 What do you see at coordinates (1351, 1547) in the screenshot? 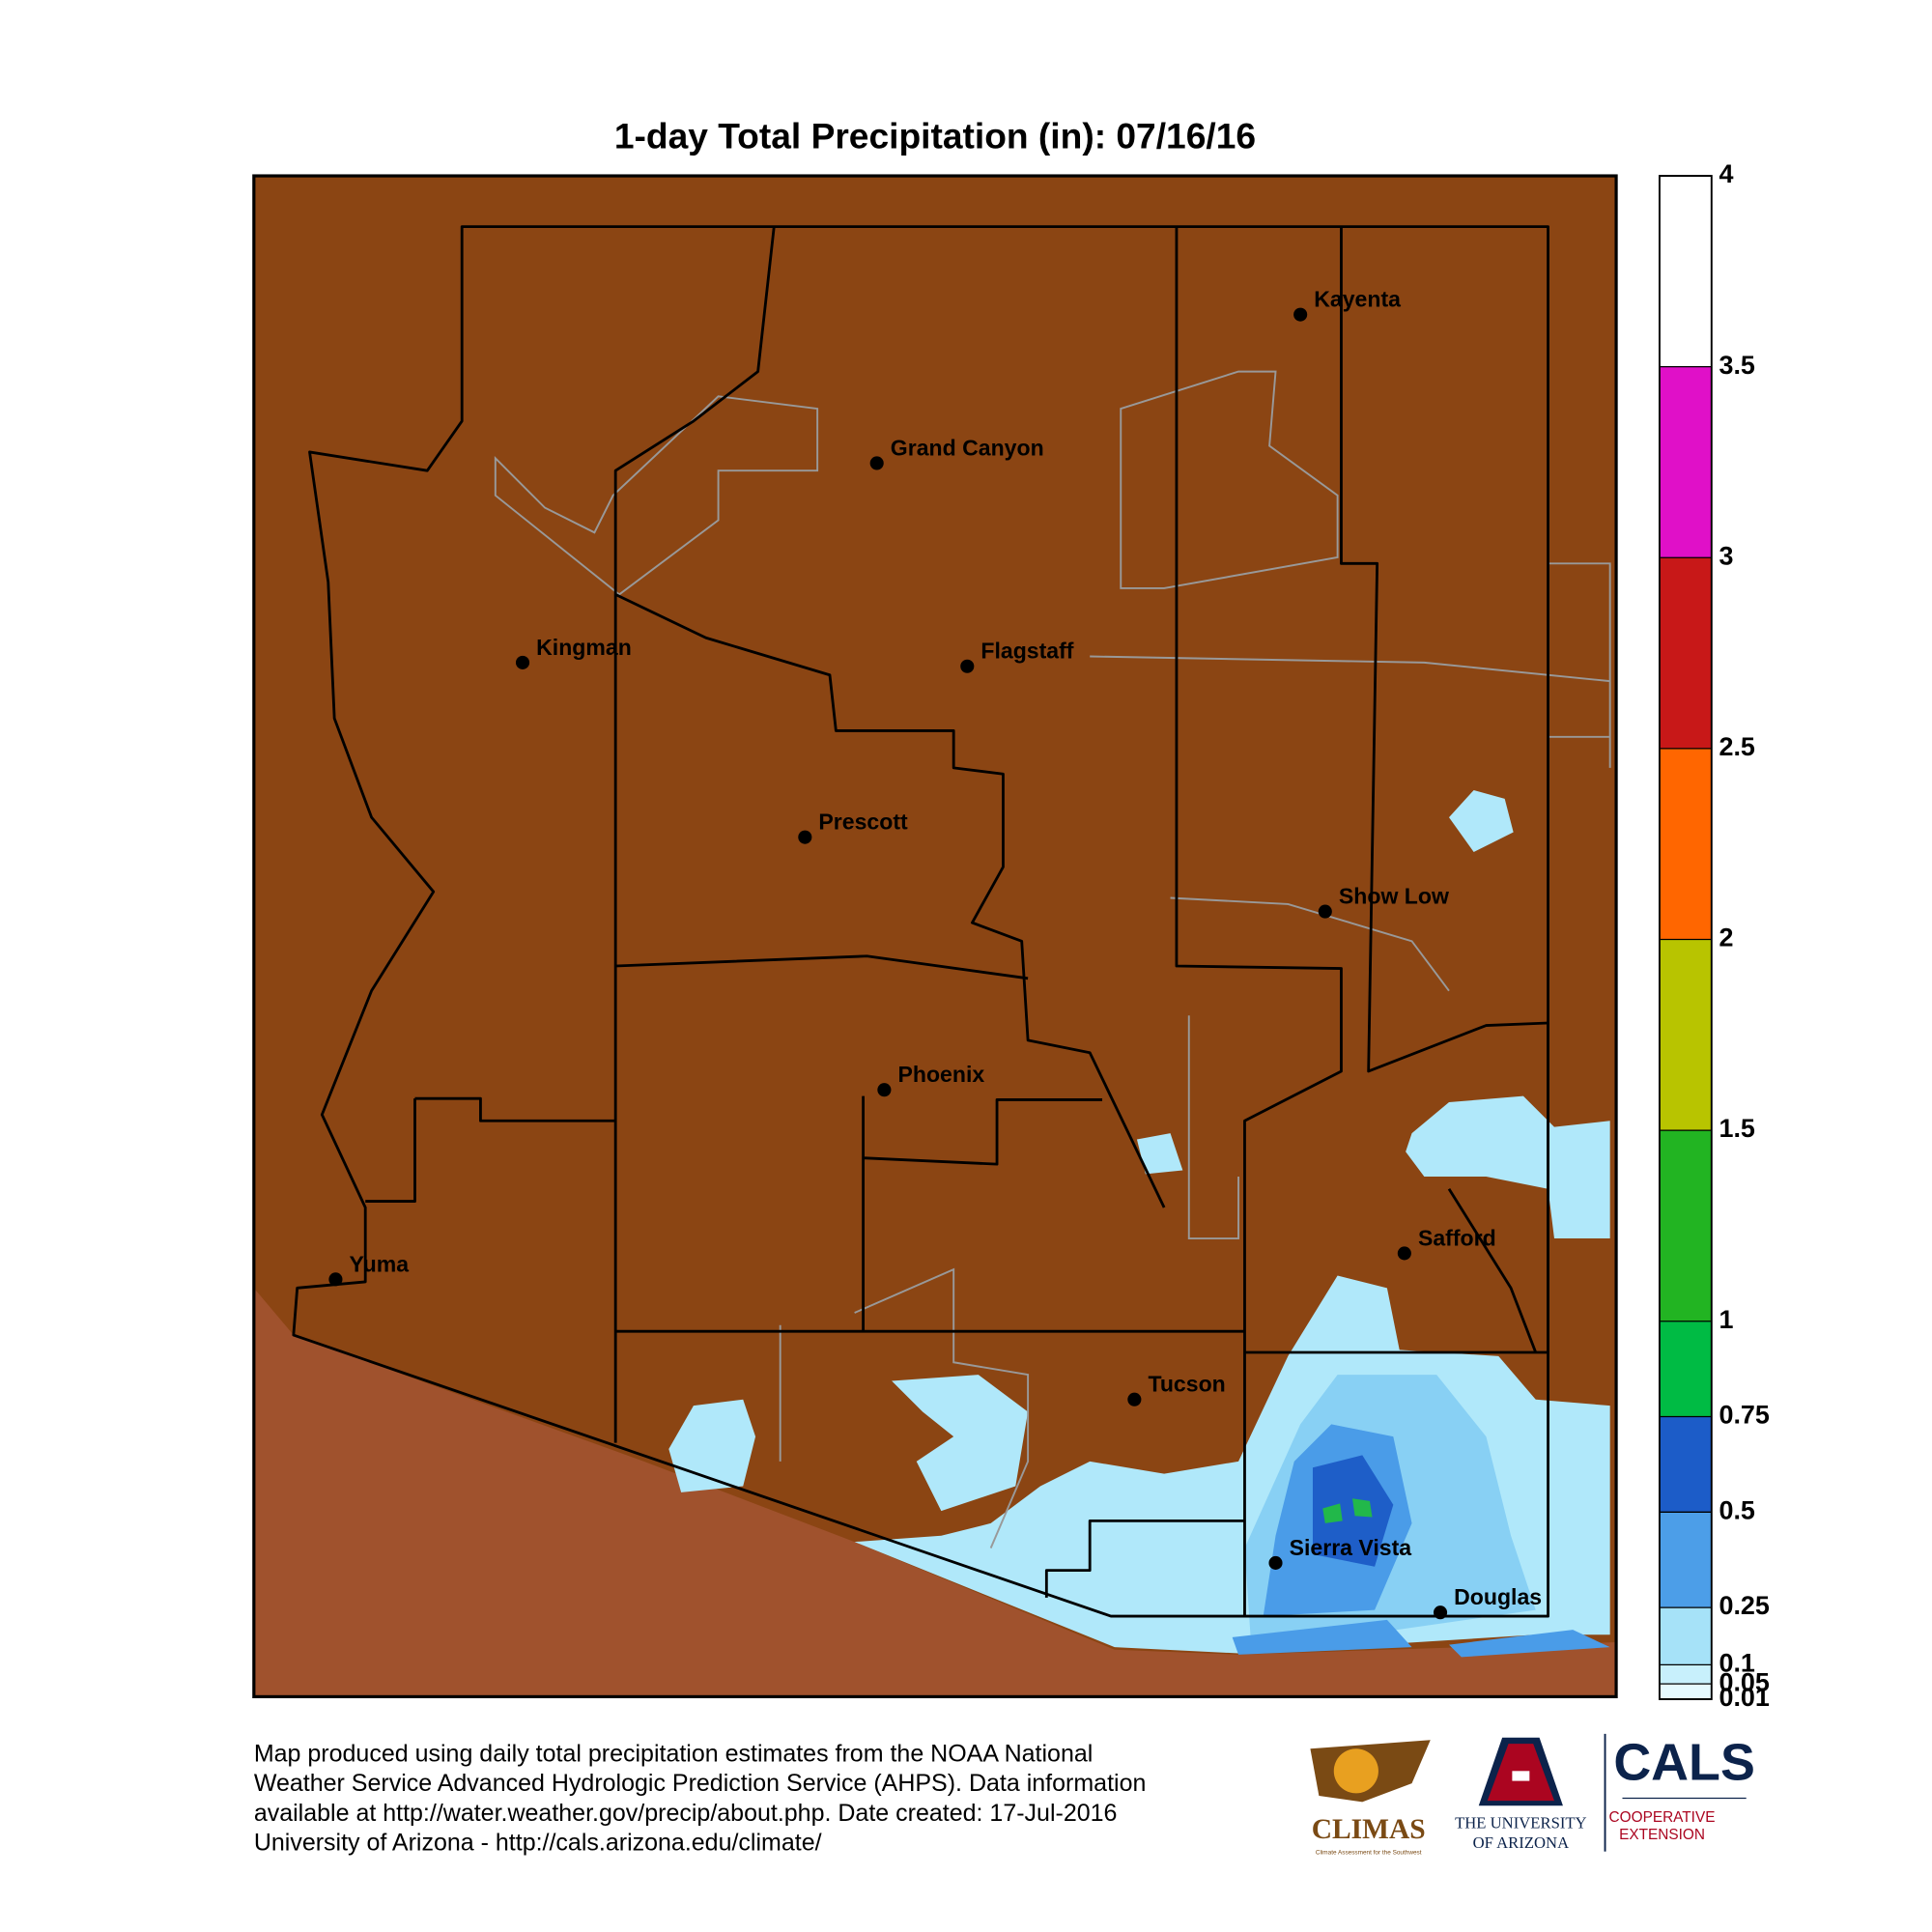
I see `city-label: Sierra Vista` at bounding box center [1351, 1547].